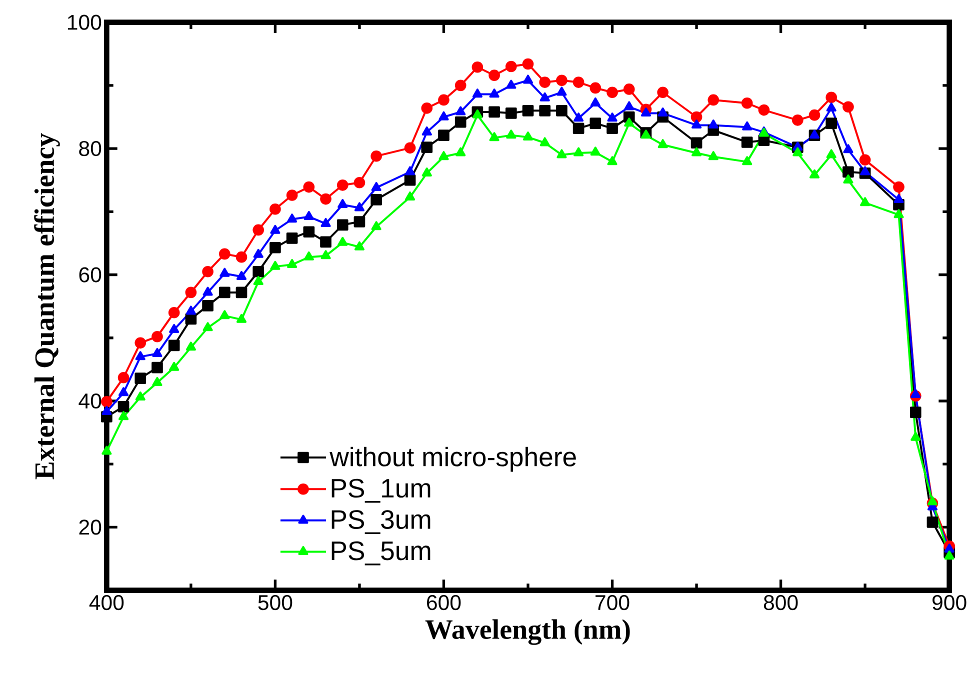  Describe the element at coordinates (444, 602) in the screenshot. I see `x-tick-label: 600` at that location.